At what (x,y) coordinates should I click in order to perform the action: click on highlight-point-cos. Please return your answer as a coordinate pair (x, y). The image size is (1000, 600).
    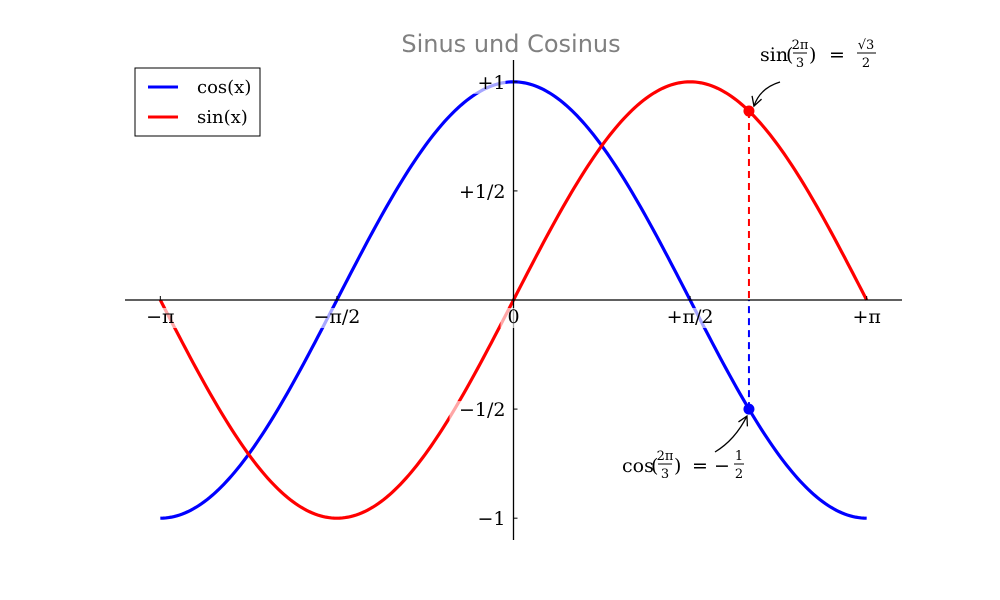
    Looking at the image, I should click on (749, 409).